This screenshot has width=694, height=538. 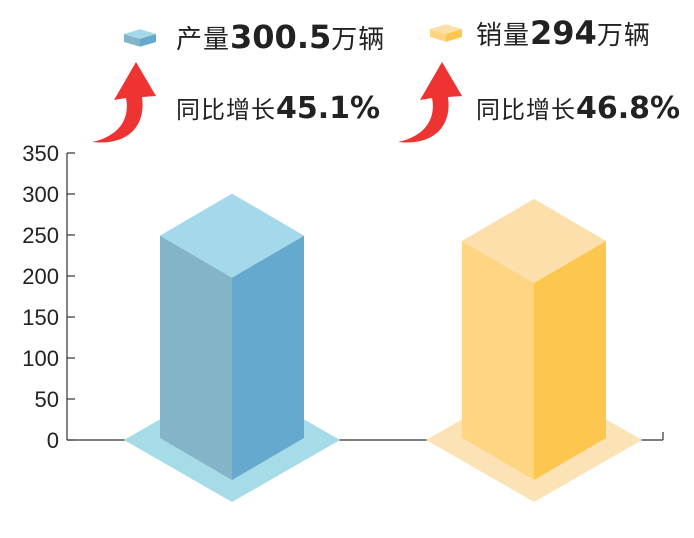 What do you see at coordinates (438, 35) in the screenshot?
I see `legend-sales-cube-icon-left` at bounding box center [438, 35].